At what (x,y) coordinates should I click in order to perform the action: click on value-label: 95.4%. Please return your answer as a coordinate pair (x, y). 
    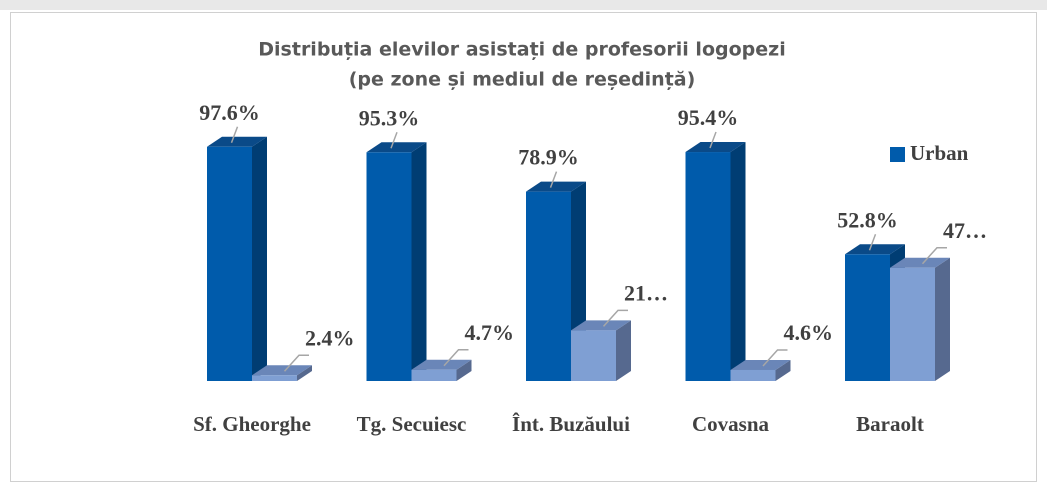
    Looking at the image, I should click on (708, 117).